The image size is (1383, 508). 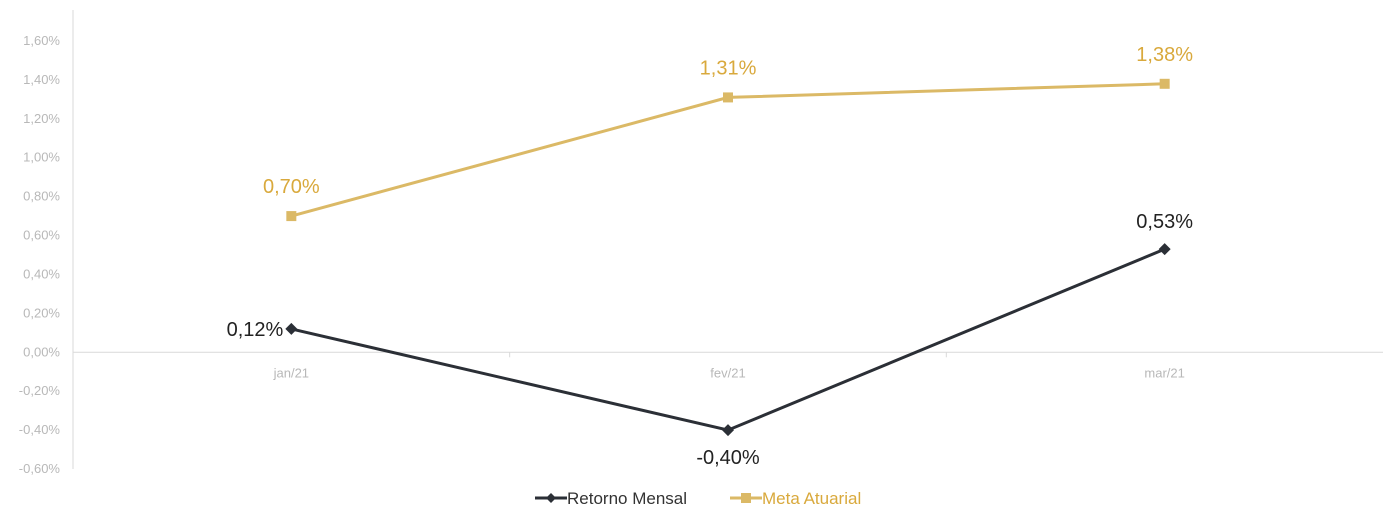 I want to click on y-tick-label: -0,20%, so click(x=40, y=390).